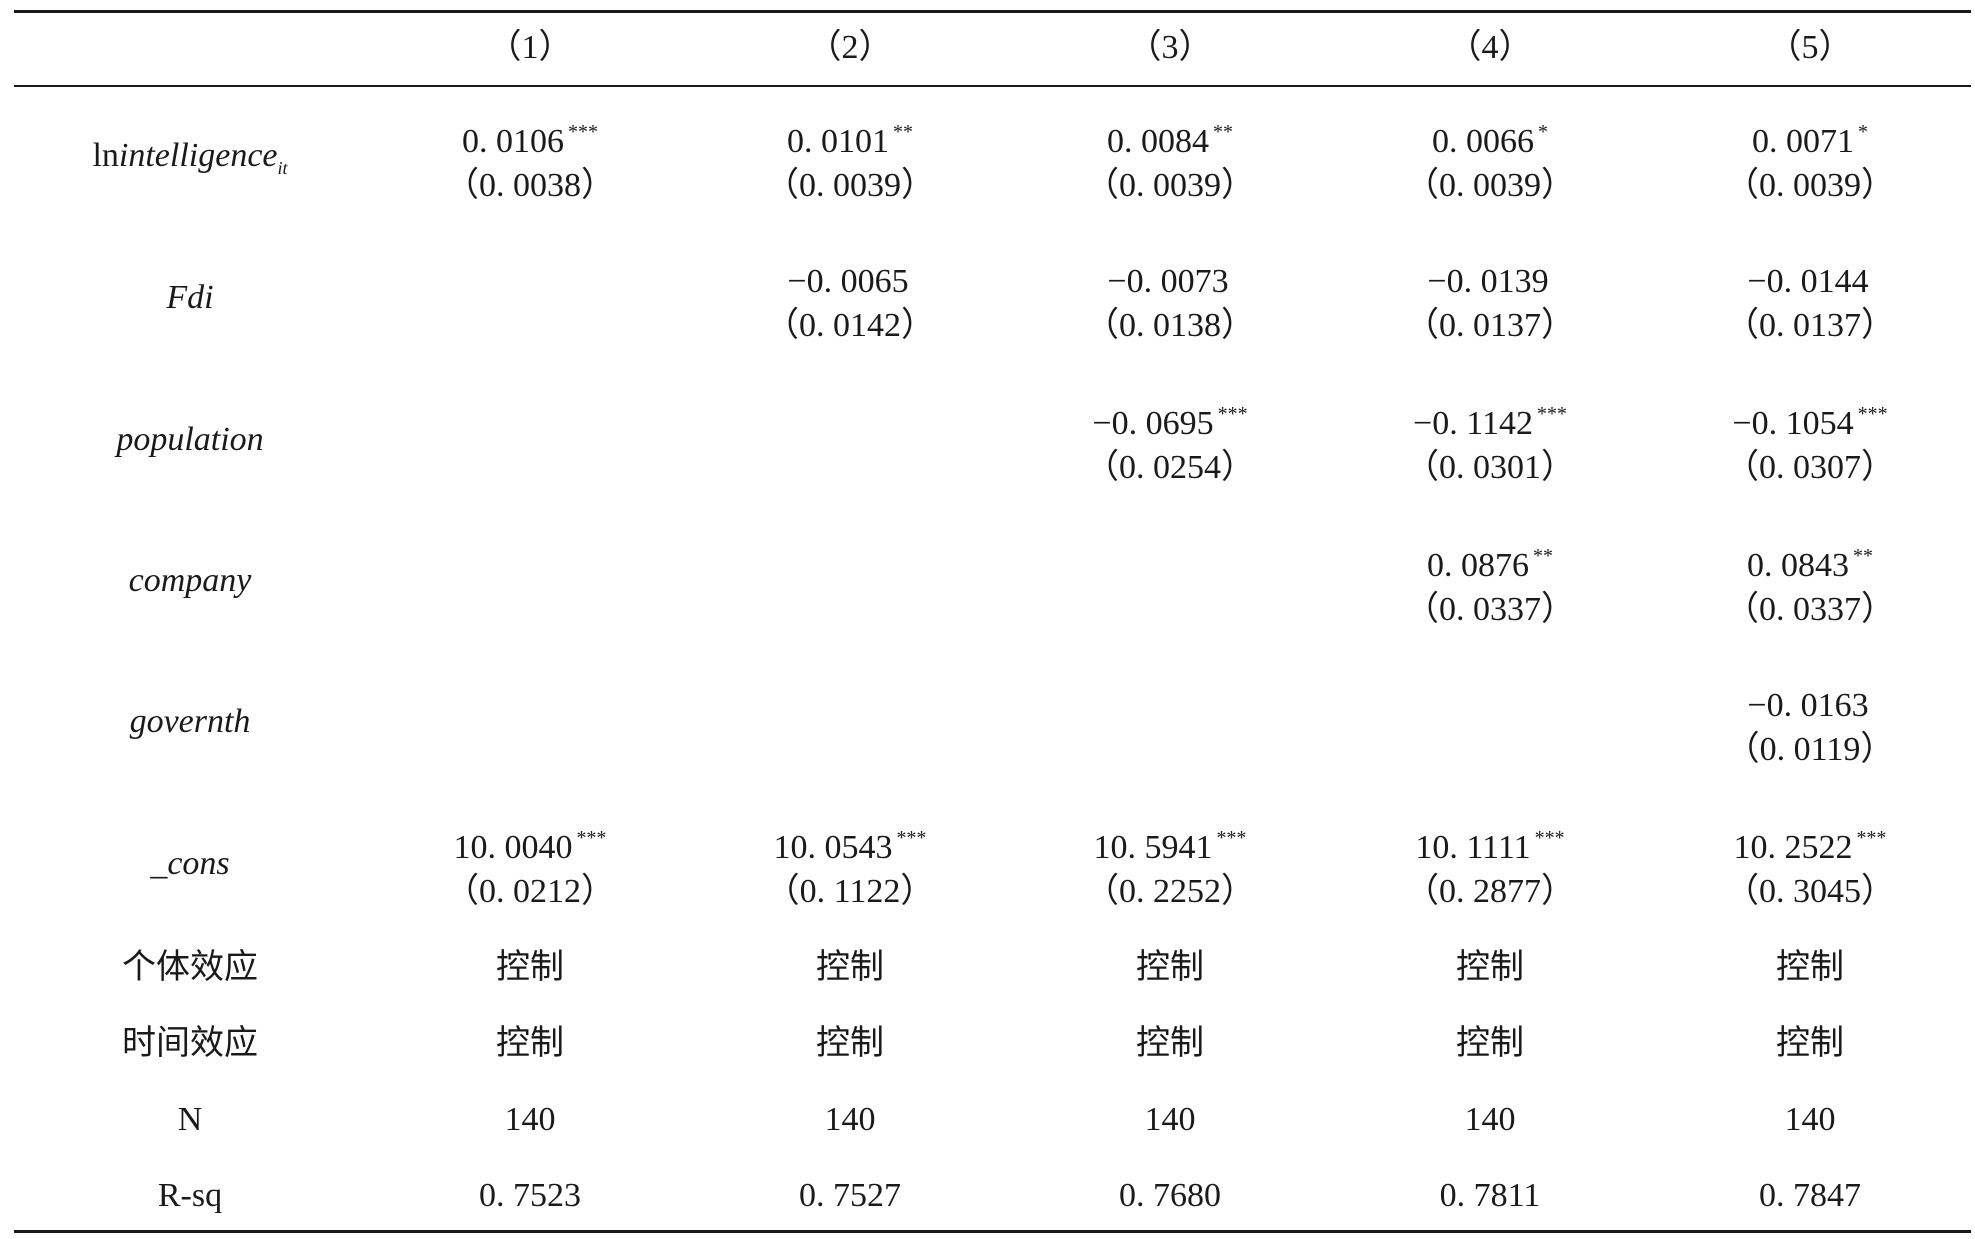 Image resolution: width=1975 pixels, height=1239 pixels. Describe the element at coordinates (1473, 847) in the screenshot. I see `coefficient-value: 10. 1111` at that location.